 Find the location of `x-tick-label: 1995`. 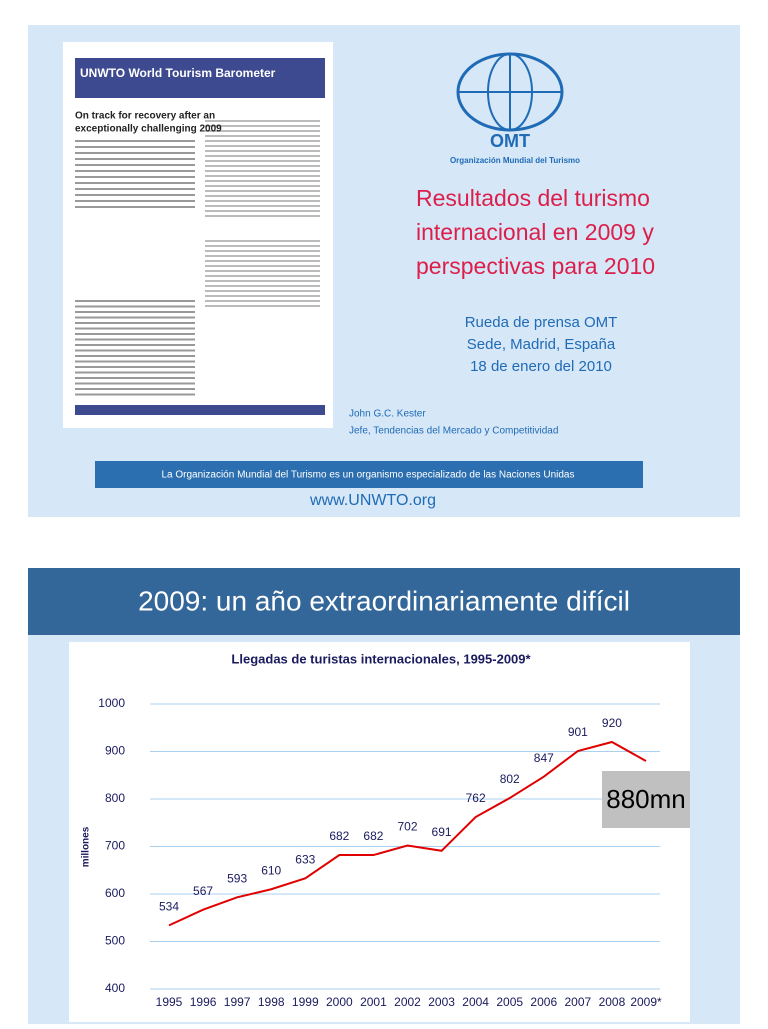

x-tick-label: 1995 is located at coordinates (169, 1002).